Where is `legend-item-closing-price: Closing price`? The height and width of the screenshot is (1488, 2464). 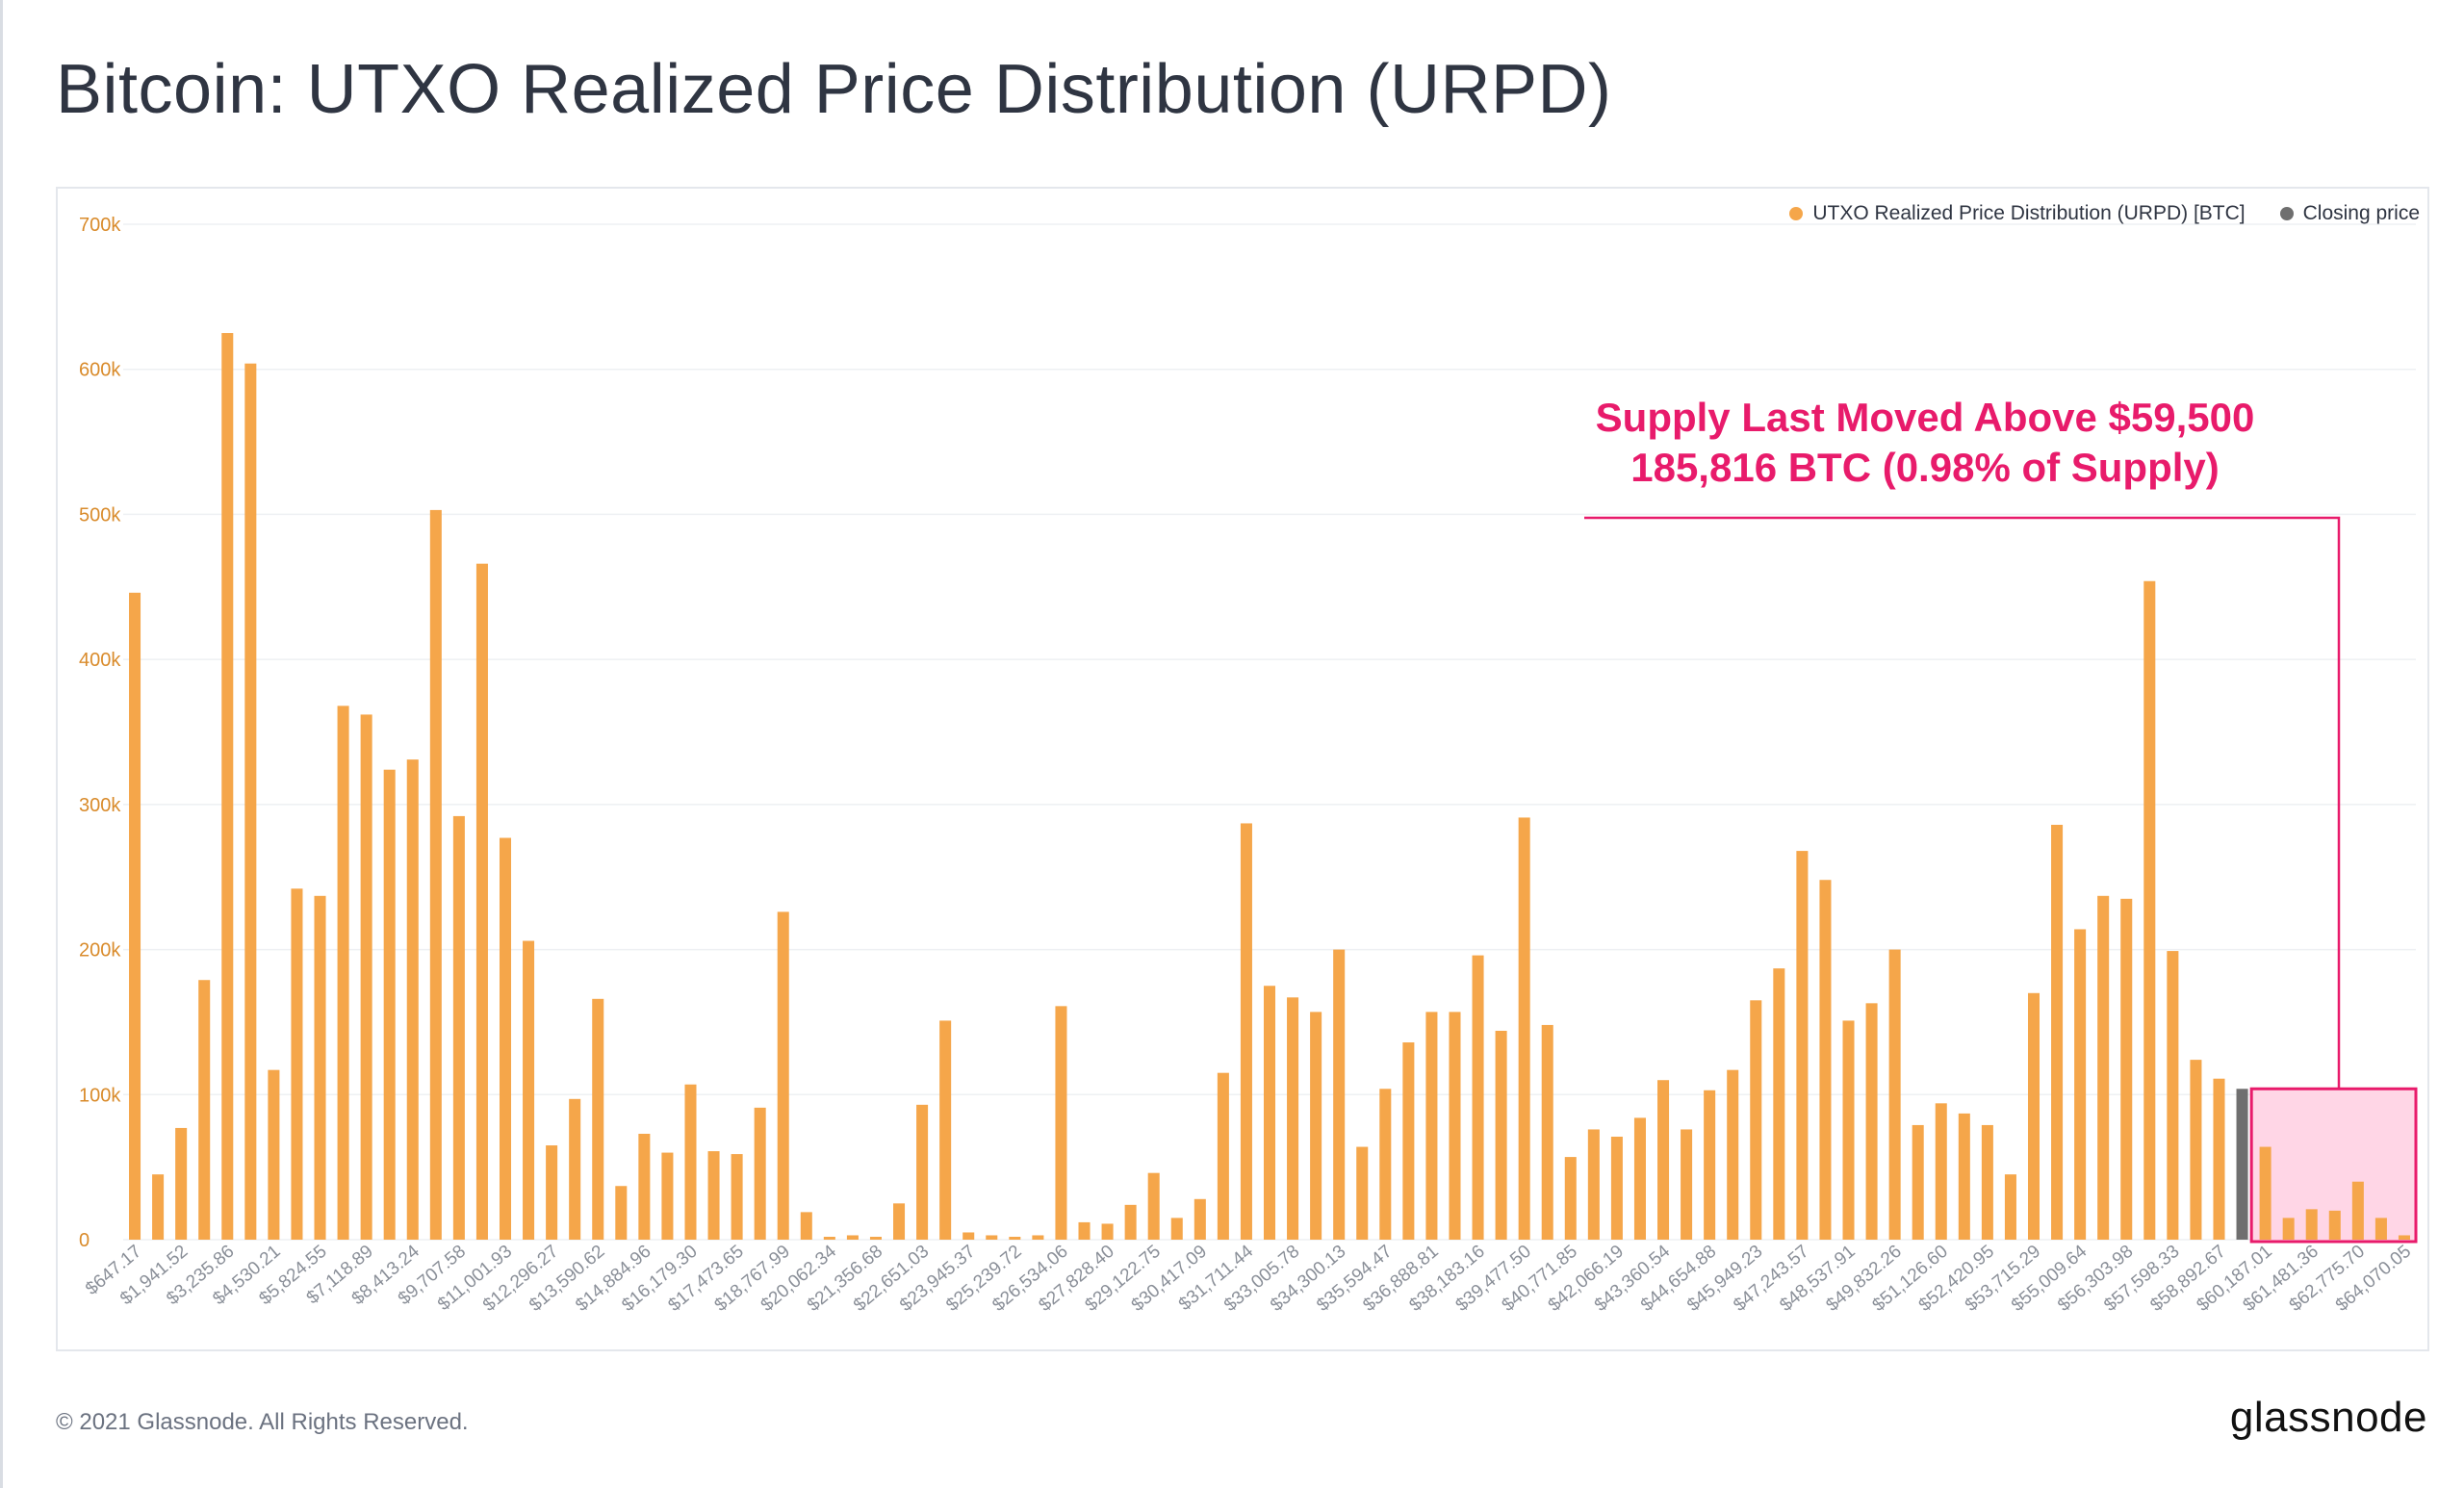 legend-item-closing-price: Closing price is located at coordinates (2349, 214).